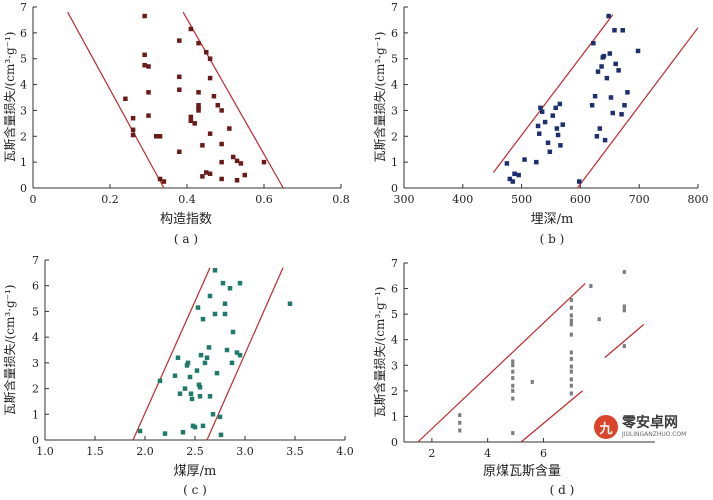  I want to click on panel-b-y-tick-label: 2, so click(394, 136).